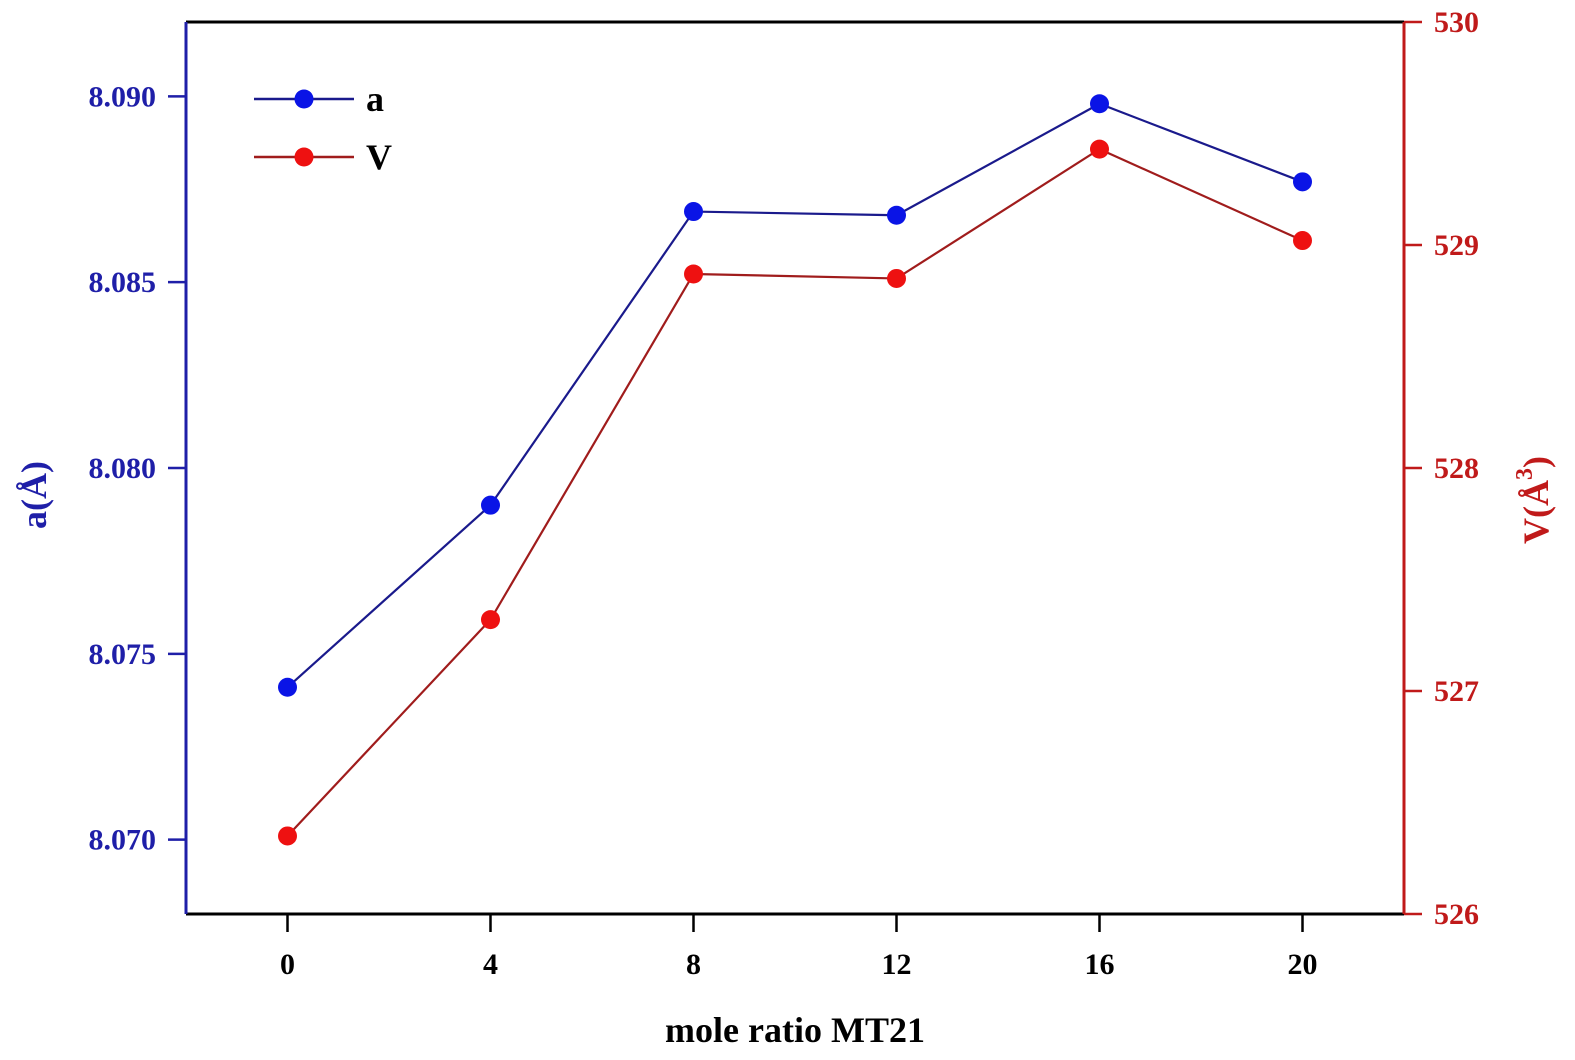  I want to click on y-axis-right-title-close: ), so click(1536, 462).